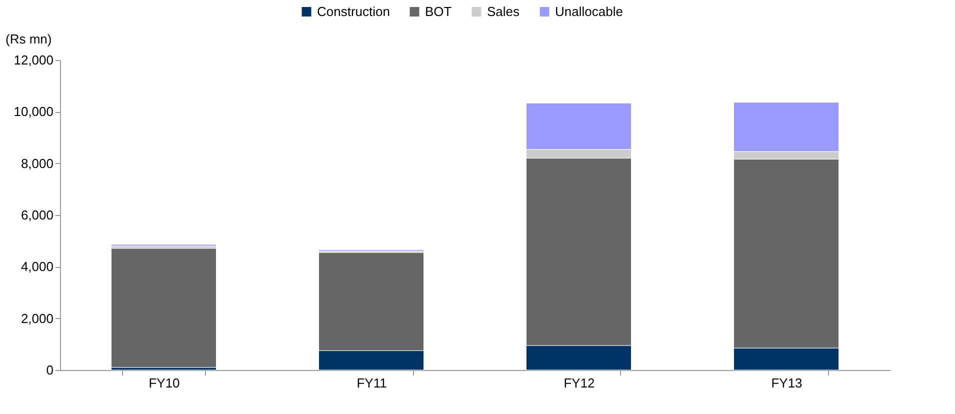 The height and width of the screenshot is (414, 955). What do you see at coordinates (589, 11) in the screenshot?
I see `legend-label: Unallocable` at bounding box center [589, 11].